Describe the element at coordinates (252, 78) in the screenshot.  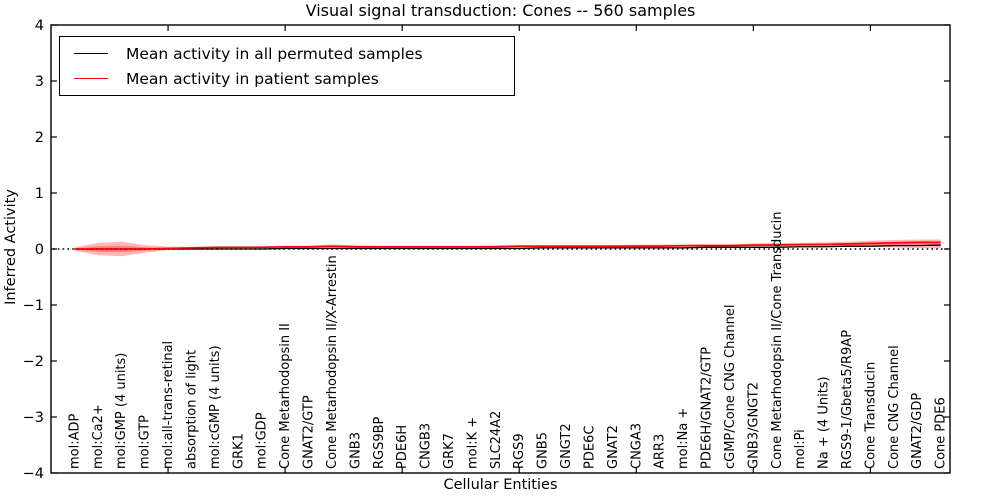
I see `legend-label-patient: Mean activity in patient samples` at that location.